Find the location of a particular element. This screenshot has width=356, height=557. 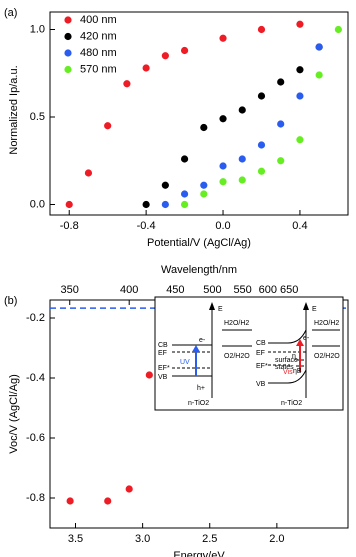

x2-tick-label: 650 is located at coordinates (289, 290).